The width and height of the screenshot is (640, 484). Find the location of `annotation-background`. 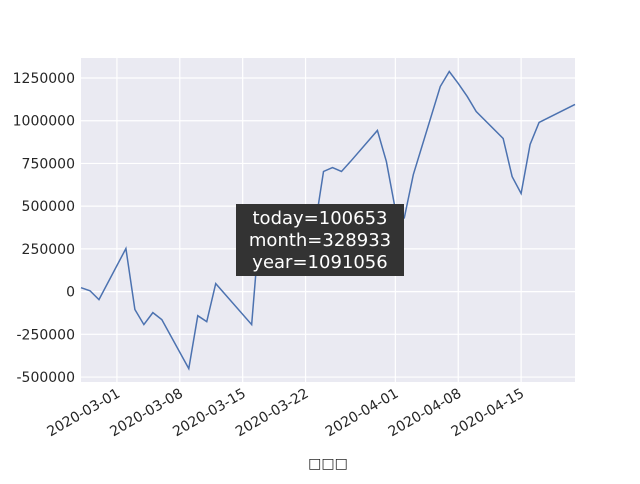

annotation-background is located at coordinates (320, 240).